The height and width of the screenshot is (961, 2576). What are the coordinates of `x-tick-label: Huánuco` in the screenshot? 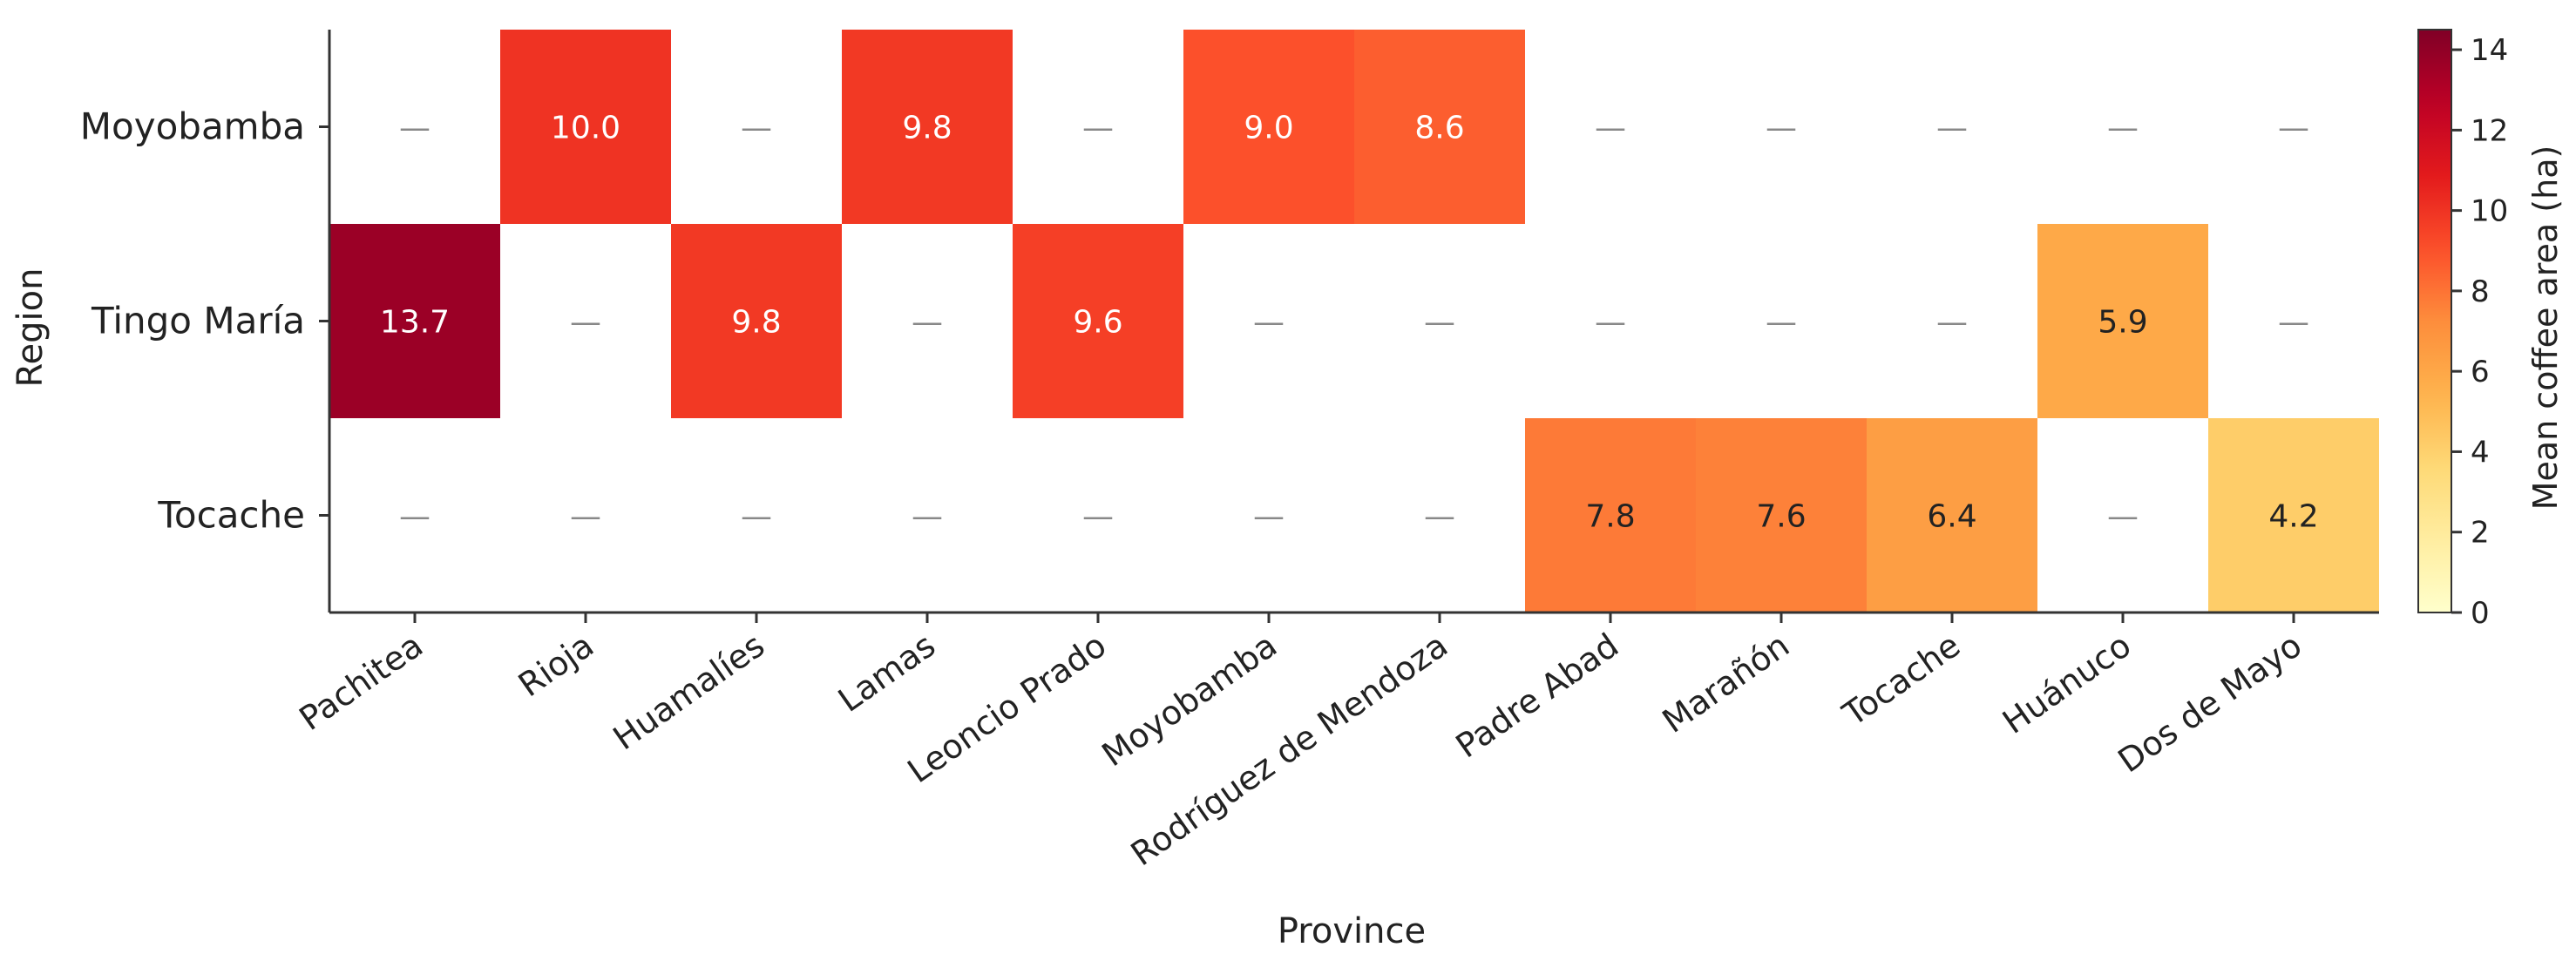 It's located at (2067, 684).